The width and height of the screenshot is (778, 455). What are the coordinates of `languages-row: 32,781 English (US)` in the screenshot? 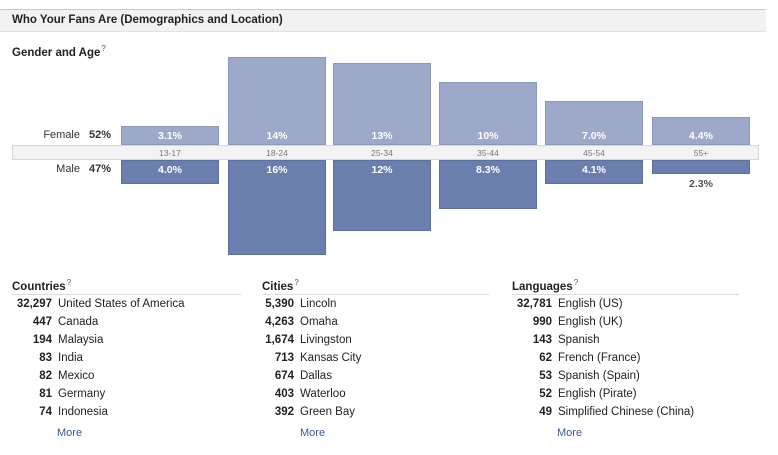 It's located at (625, 304).